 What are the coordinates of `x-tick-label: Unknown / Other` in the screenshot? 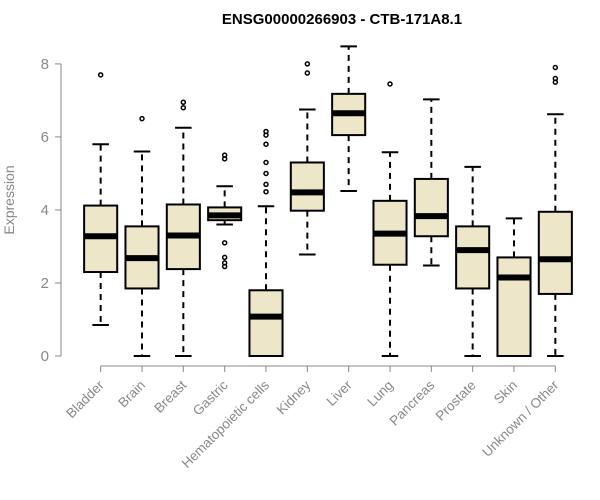 It's located at (520, 418).